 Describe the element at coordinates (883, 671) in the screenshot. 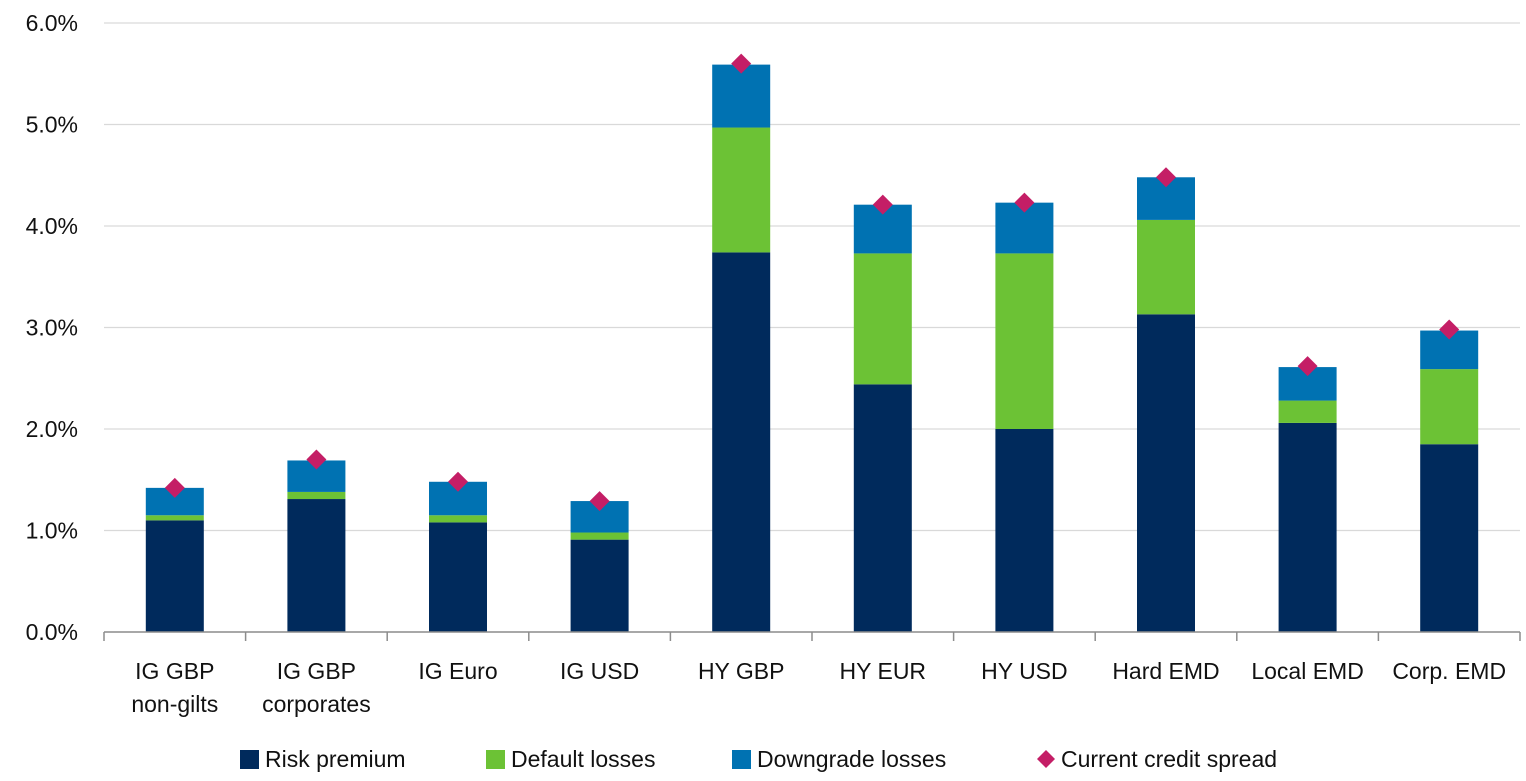

I see `category-label: HY EUR` at that location.